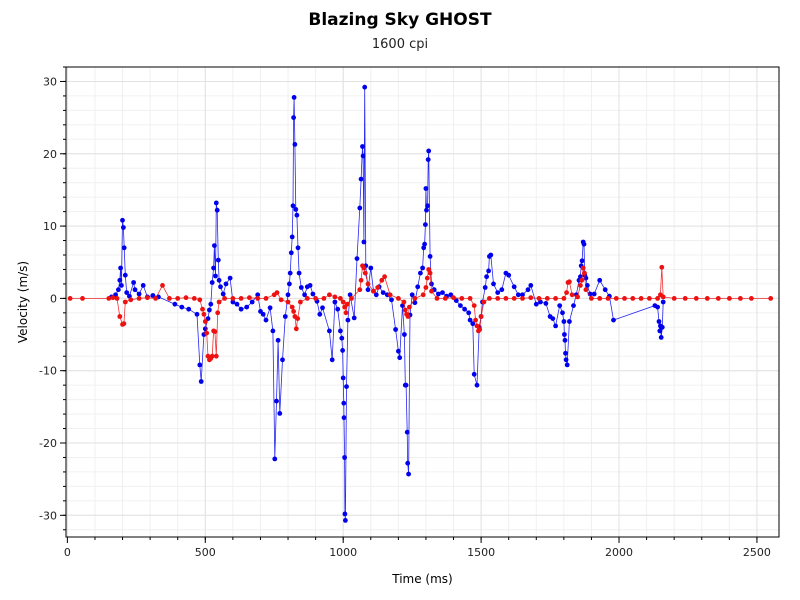 This screenshot has width=800, height=600. What do you see at coordinates (400, 20) in the screenshot?
I see `chart-title: Blazing Sky GHOST` at bounding box center [400, 20].